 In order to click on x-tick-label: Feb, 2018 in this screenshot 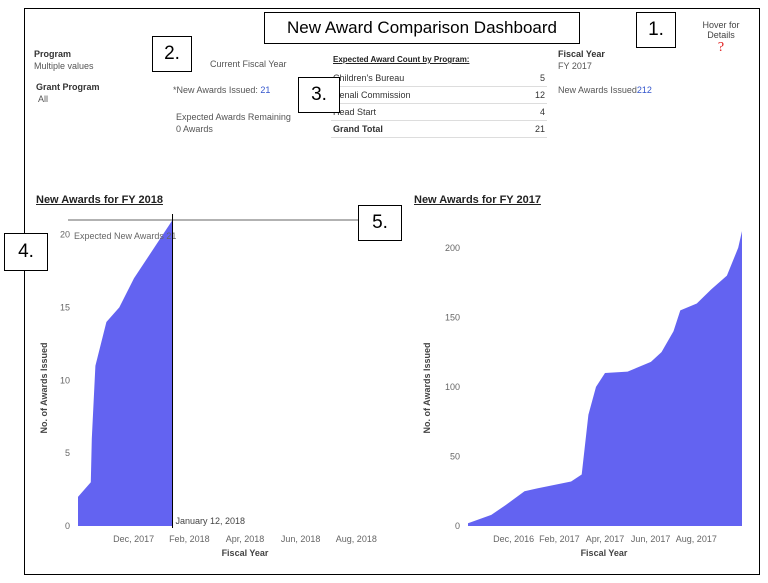, I will do `click(189, 539)`.